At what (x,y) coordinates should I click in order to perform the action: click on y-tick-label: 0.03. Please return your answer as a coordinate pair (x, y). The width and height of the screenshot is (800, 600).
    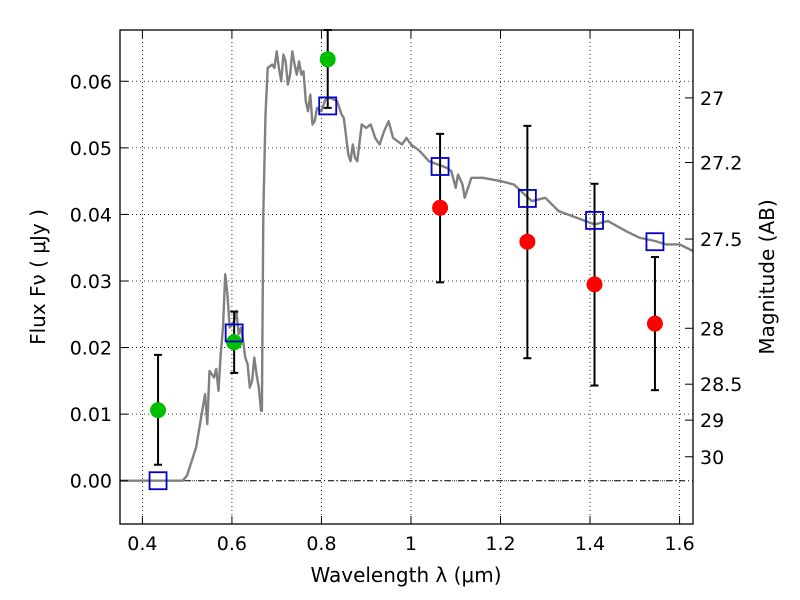
    Looking at the image, I should click on (91, 282).